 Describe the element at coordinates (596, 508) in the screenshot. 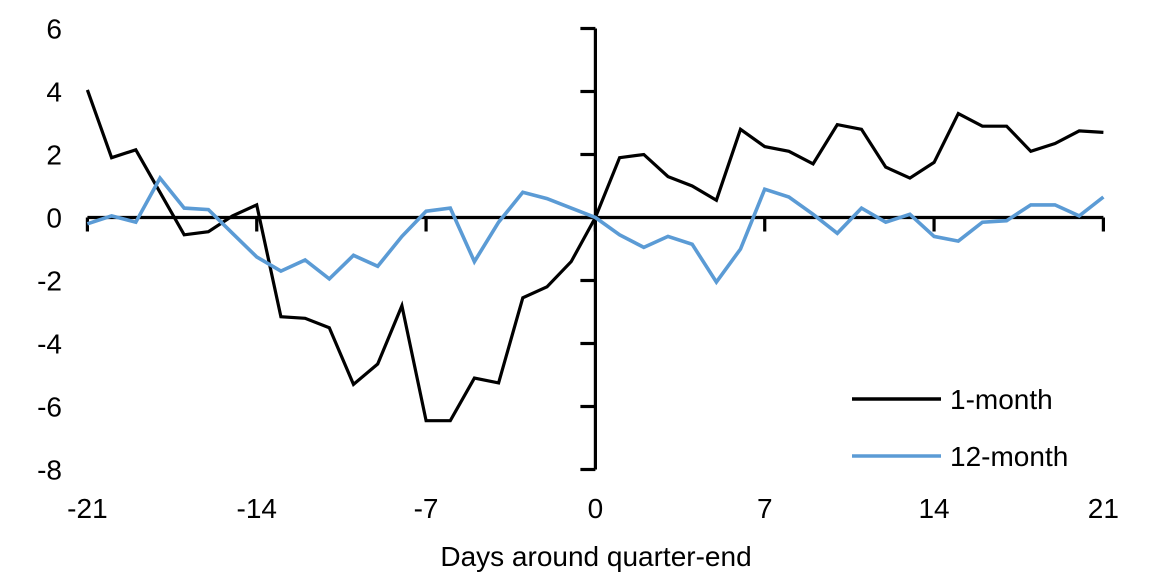

I see `x-tick-label: 0` at that location.